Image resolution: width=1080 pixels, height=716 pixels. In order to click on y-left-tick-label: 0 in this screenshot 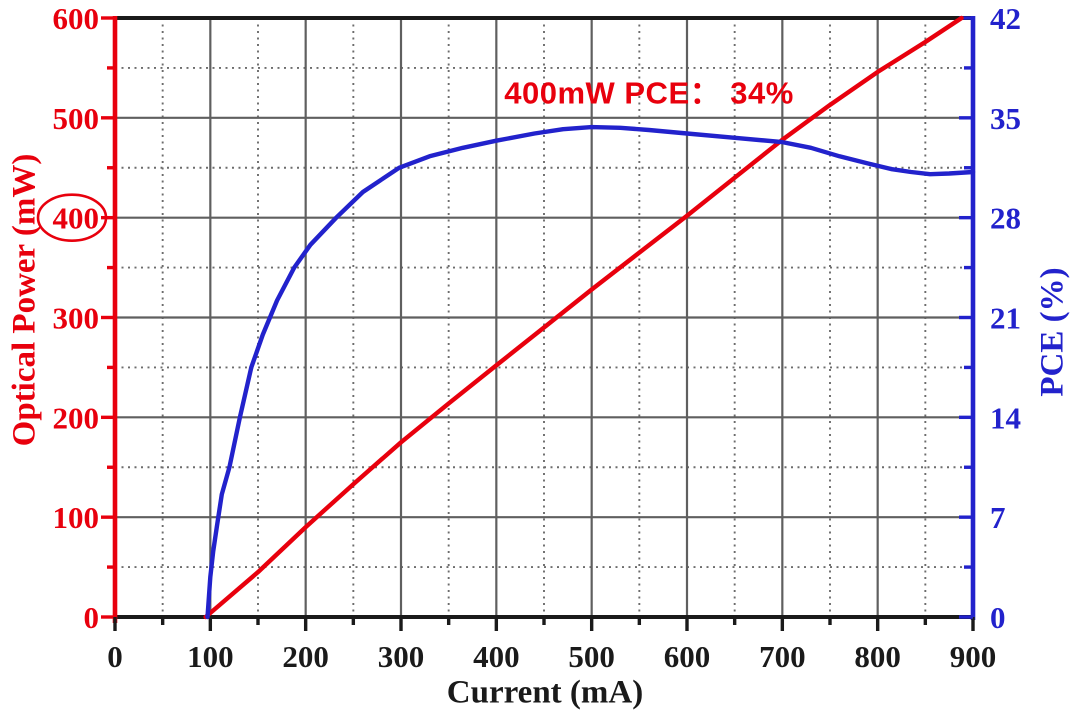, I will do `click(92, 617)`.